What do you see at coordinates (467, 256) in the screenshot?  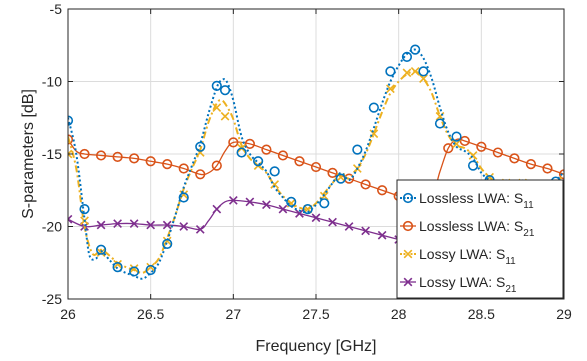 I see `legend-label: Lossy LWA: S11` at bounding box center [467, 256].